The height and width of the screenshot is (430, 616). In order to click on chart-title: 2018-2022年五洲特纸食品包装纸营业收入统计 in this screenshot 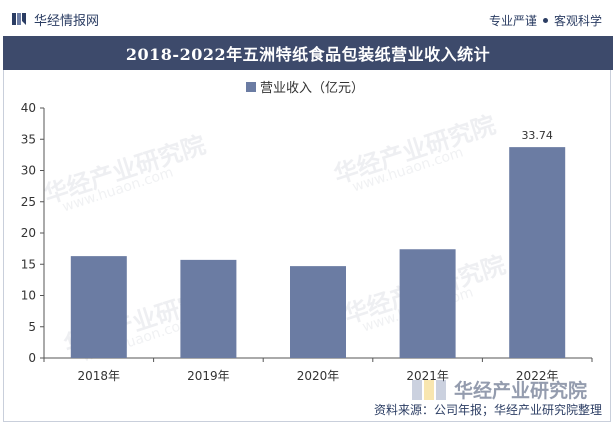, I will do `click(308, 54)`.